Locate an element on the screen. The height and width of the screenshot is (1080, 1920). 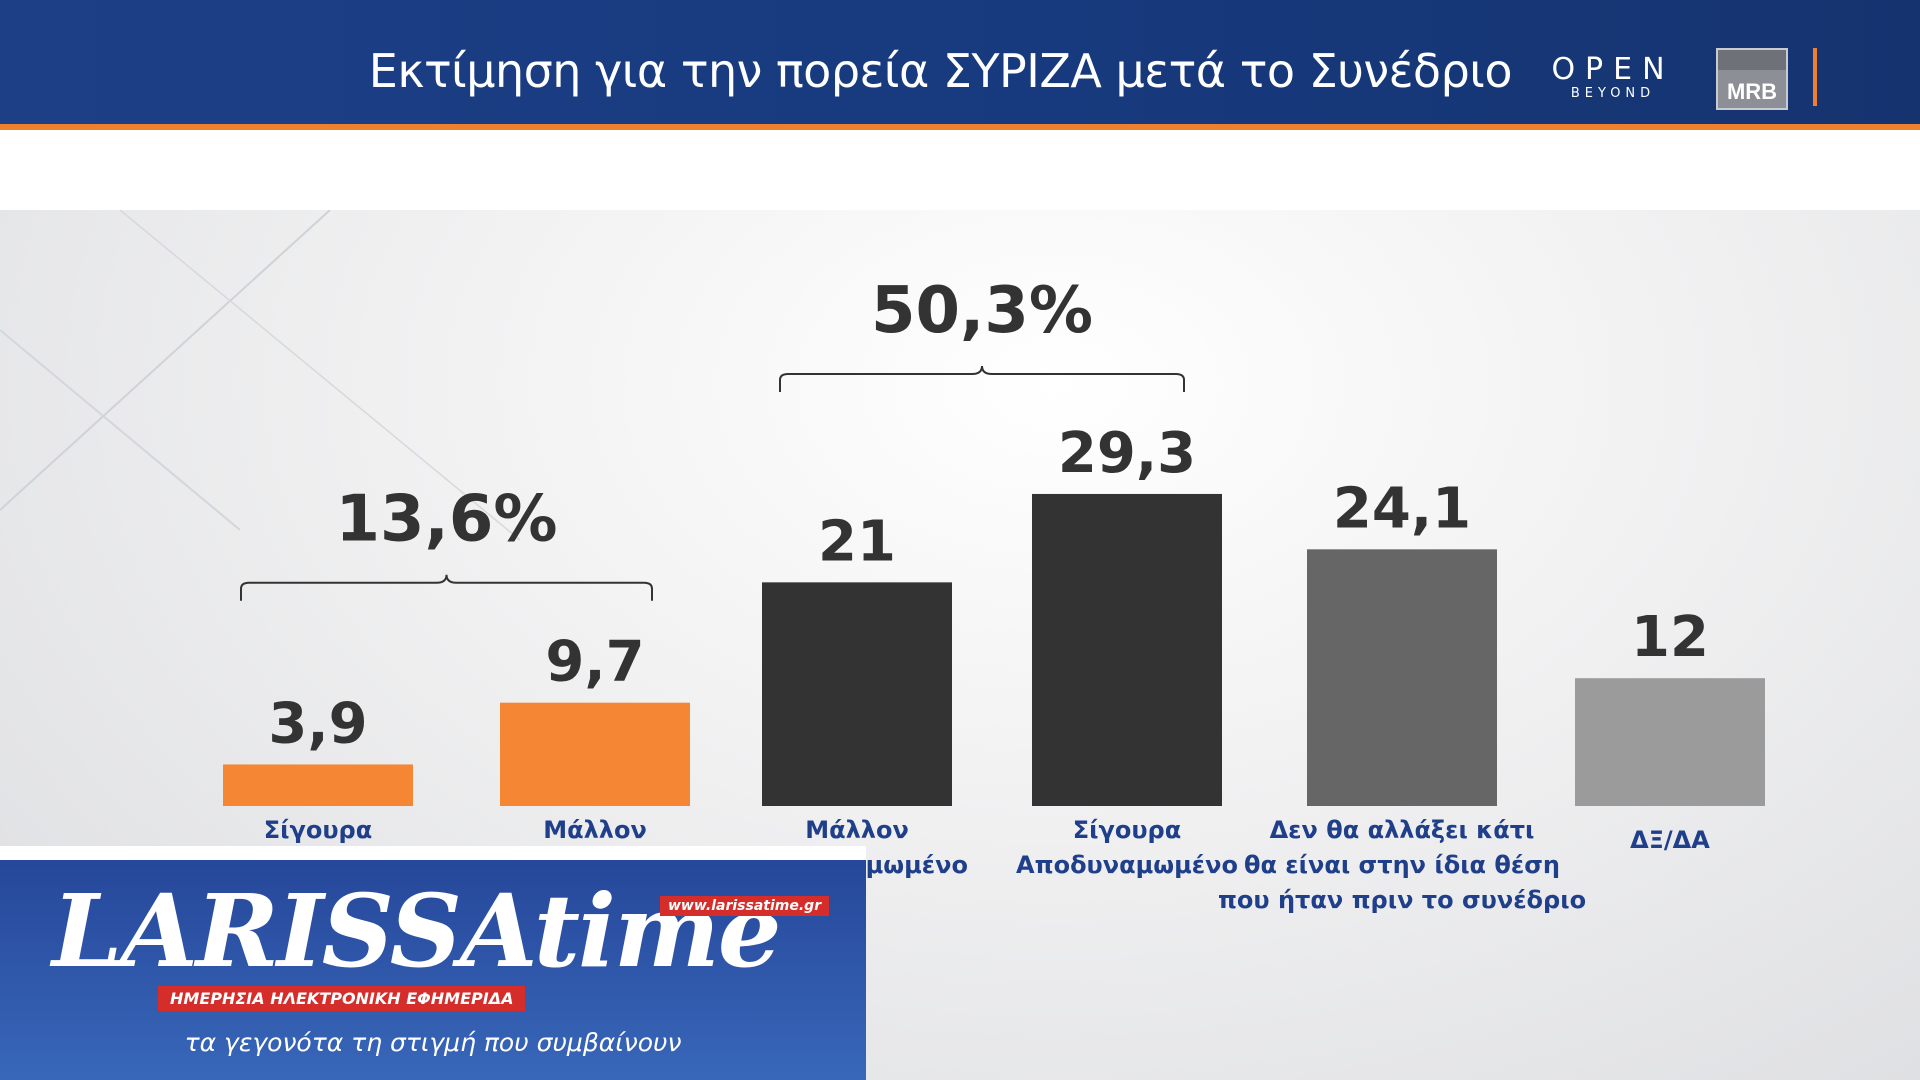
open-beyond-logo: OPEN BEYOND is located at coordinates (1613, 82).